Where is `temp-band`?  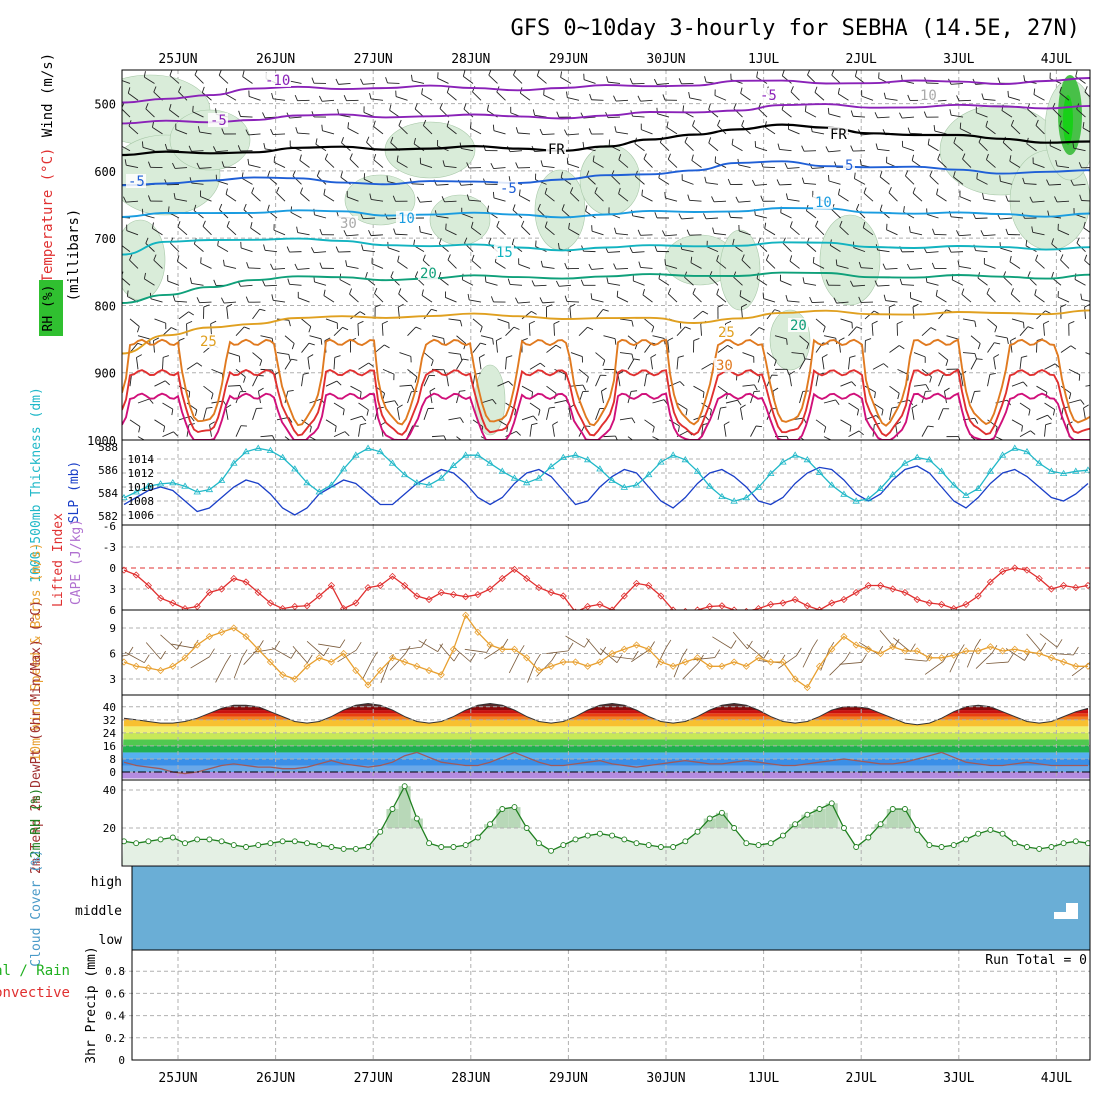
temp-band is located at coordinates (606, 742).